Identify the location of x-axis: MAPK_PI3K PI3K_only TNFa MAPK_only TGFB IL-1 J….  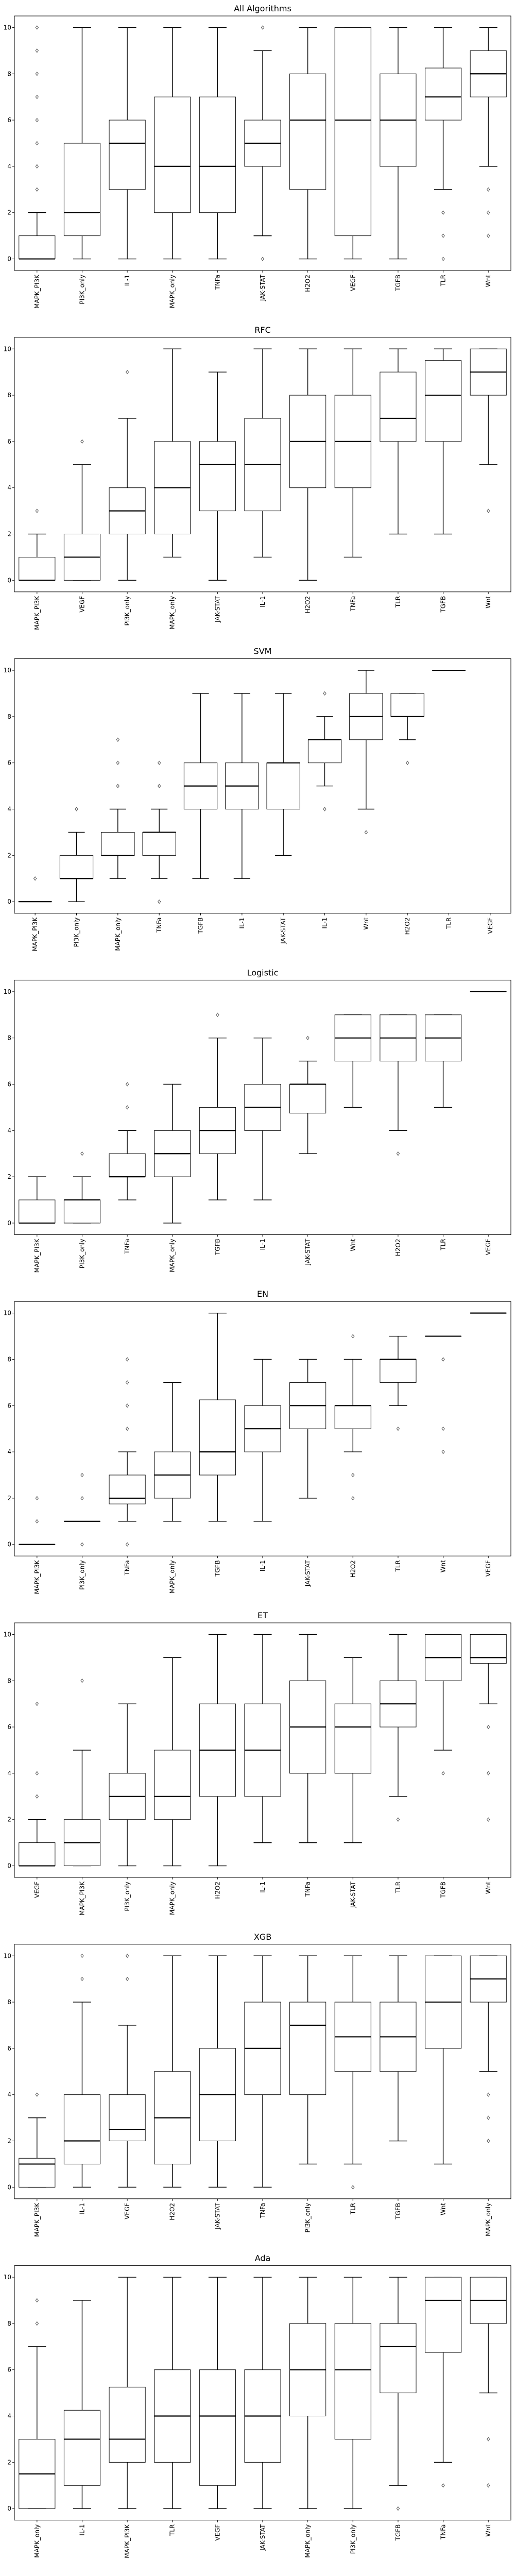
(262, 1575).